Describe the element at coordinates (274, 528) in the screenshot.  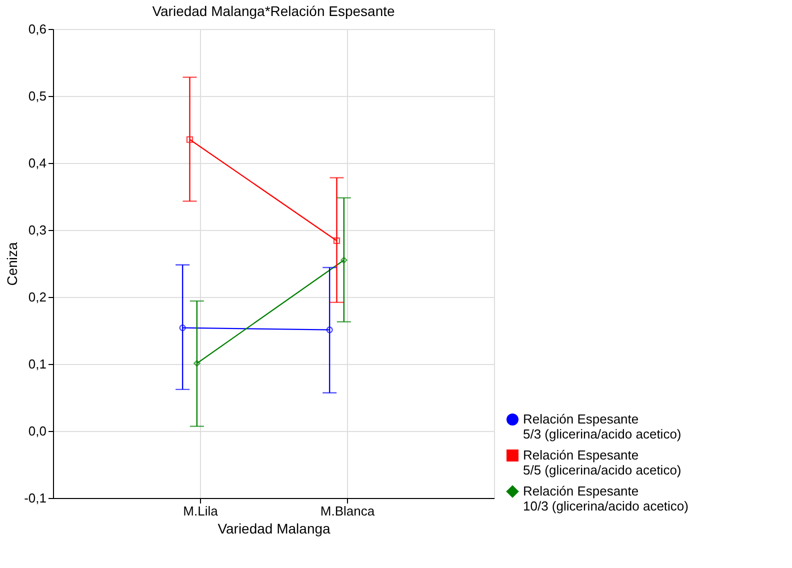
I see `x-axis-title: Variedad Malanga` at that location.